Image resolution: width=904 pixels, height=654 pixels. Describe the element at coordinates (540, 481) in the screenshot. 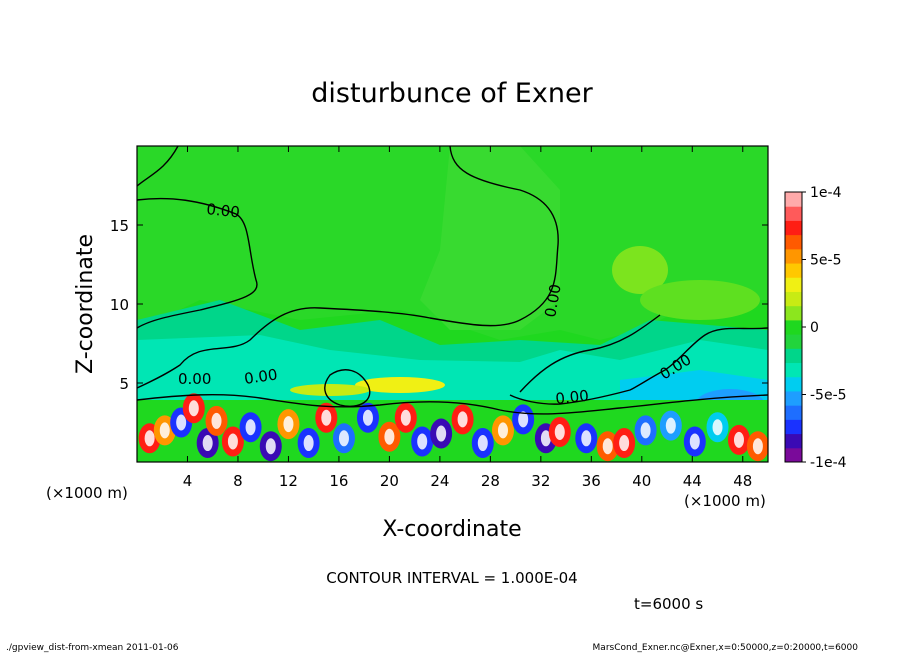

I see `x-tick-label: 32` at that location.